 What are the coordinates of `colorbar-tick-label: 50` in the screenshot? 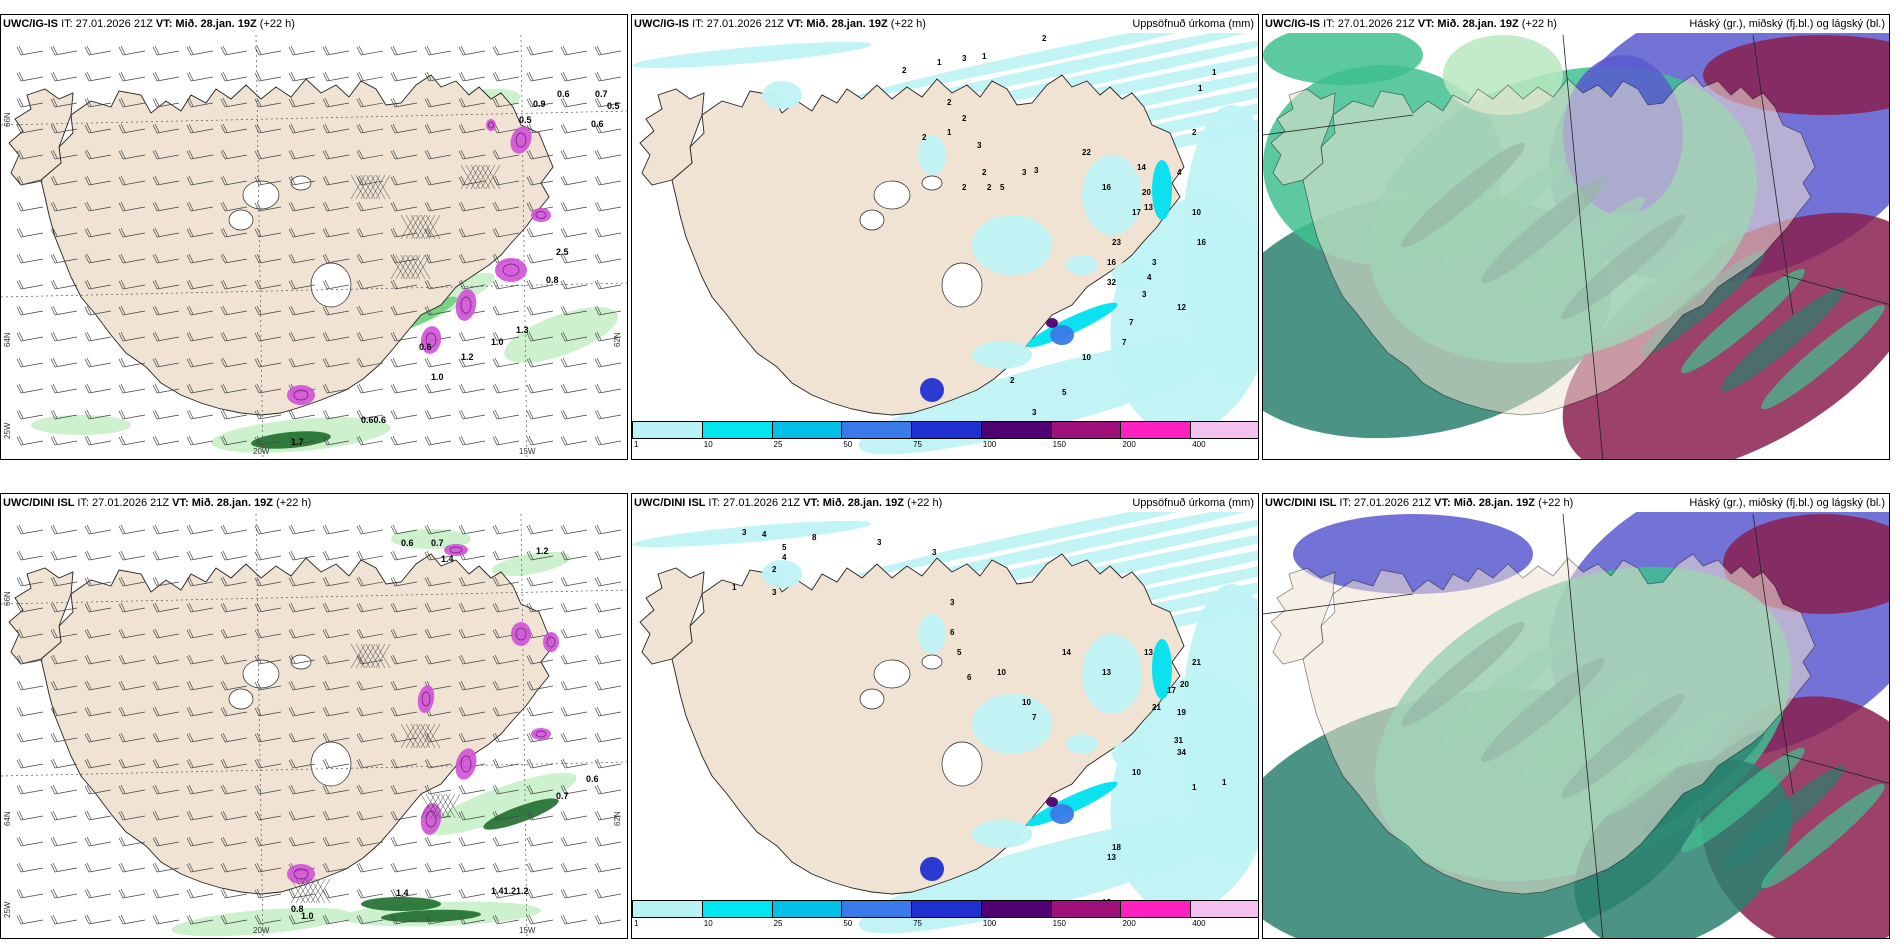 It's located at (848, 923).